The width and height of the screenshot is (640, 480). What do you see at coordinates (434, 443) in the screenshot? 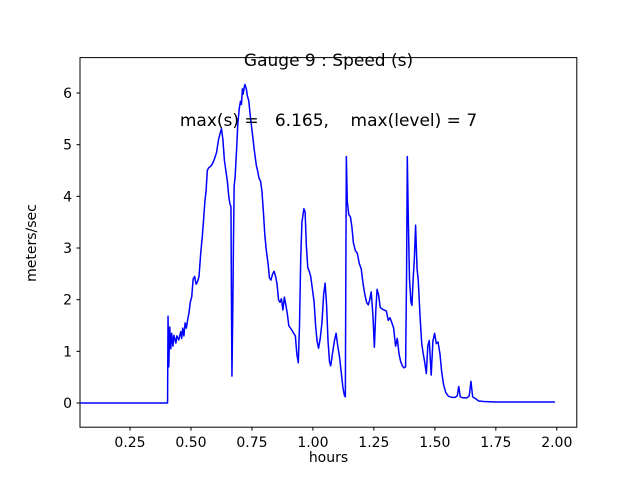
I see `x-tick-label: 1.50` at bounding box center [434, 443].